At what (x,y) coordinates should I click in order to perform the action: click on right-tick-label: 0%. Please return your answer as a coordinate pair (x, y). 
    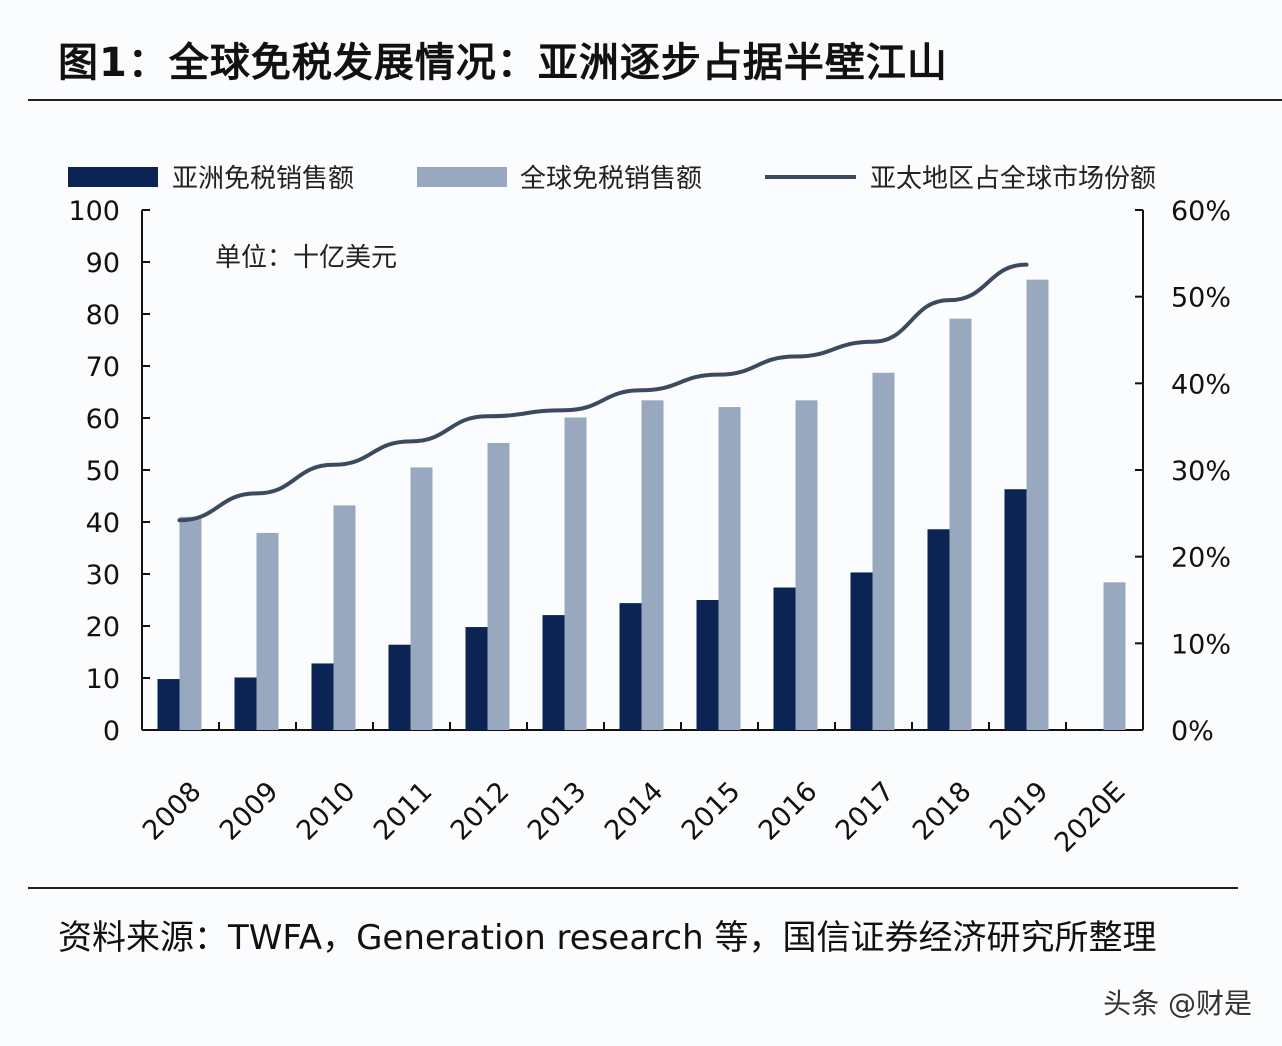
    Looking at the image, I should click on (1192, 731).